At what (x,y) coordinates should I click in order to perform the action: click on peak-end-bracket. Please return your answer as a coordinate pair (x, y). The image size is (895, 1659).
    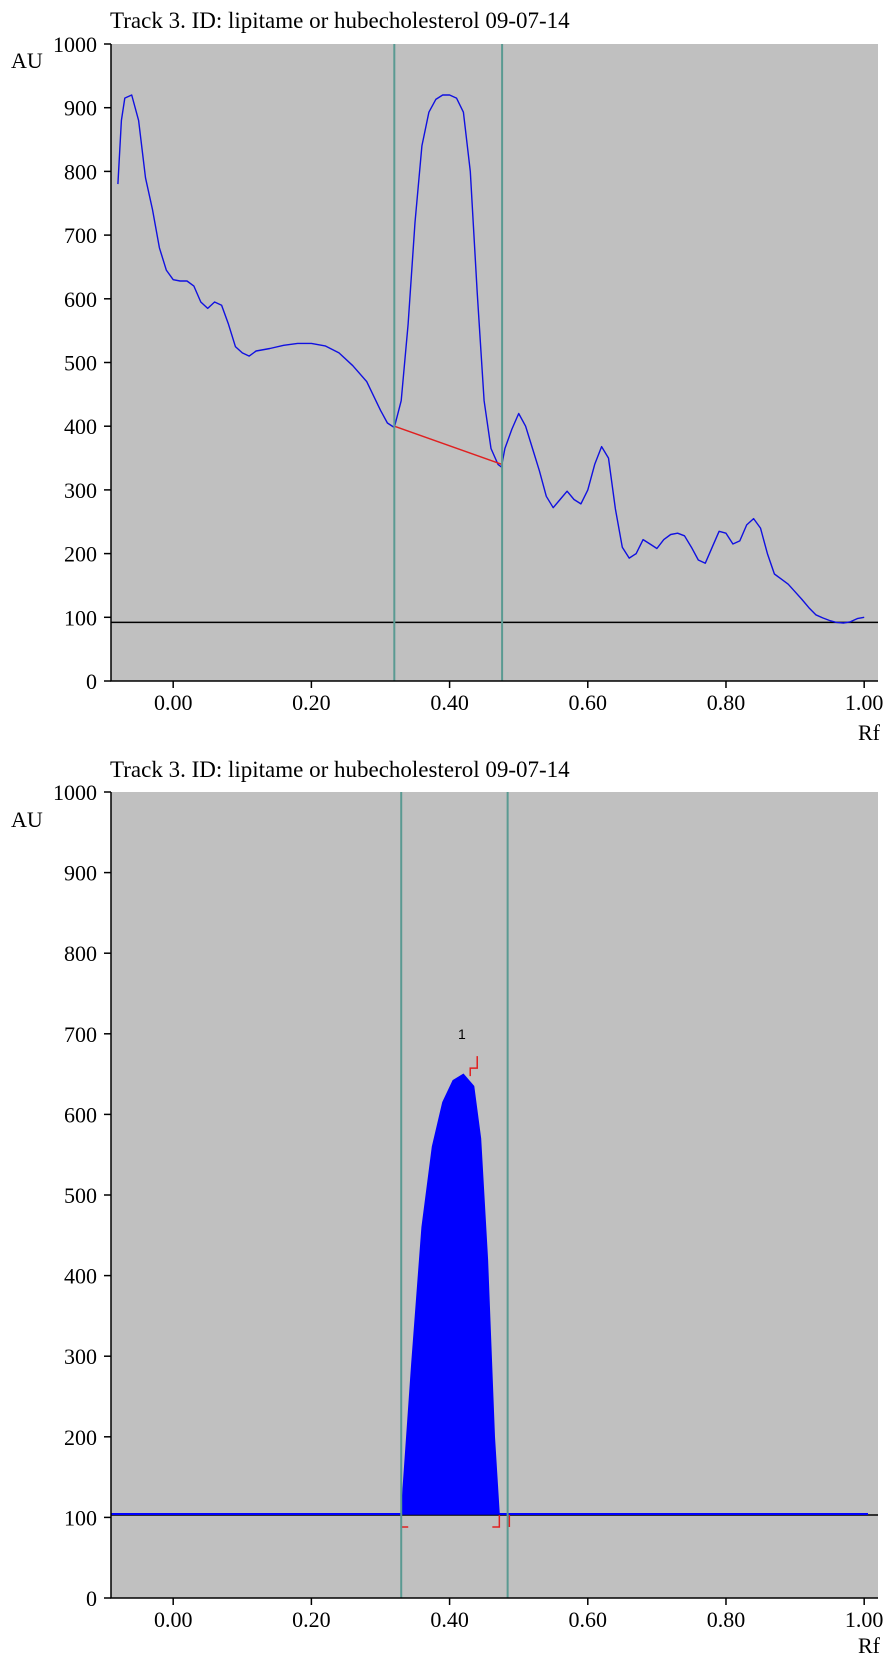
    Looking at the image, I should click on (496, 1521).